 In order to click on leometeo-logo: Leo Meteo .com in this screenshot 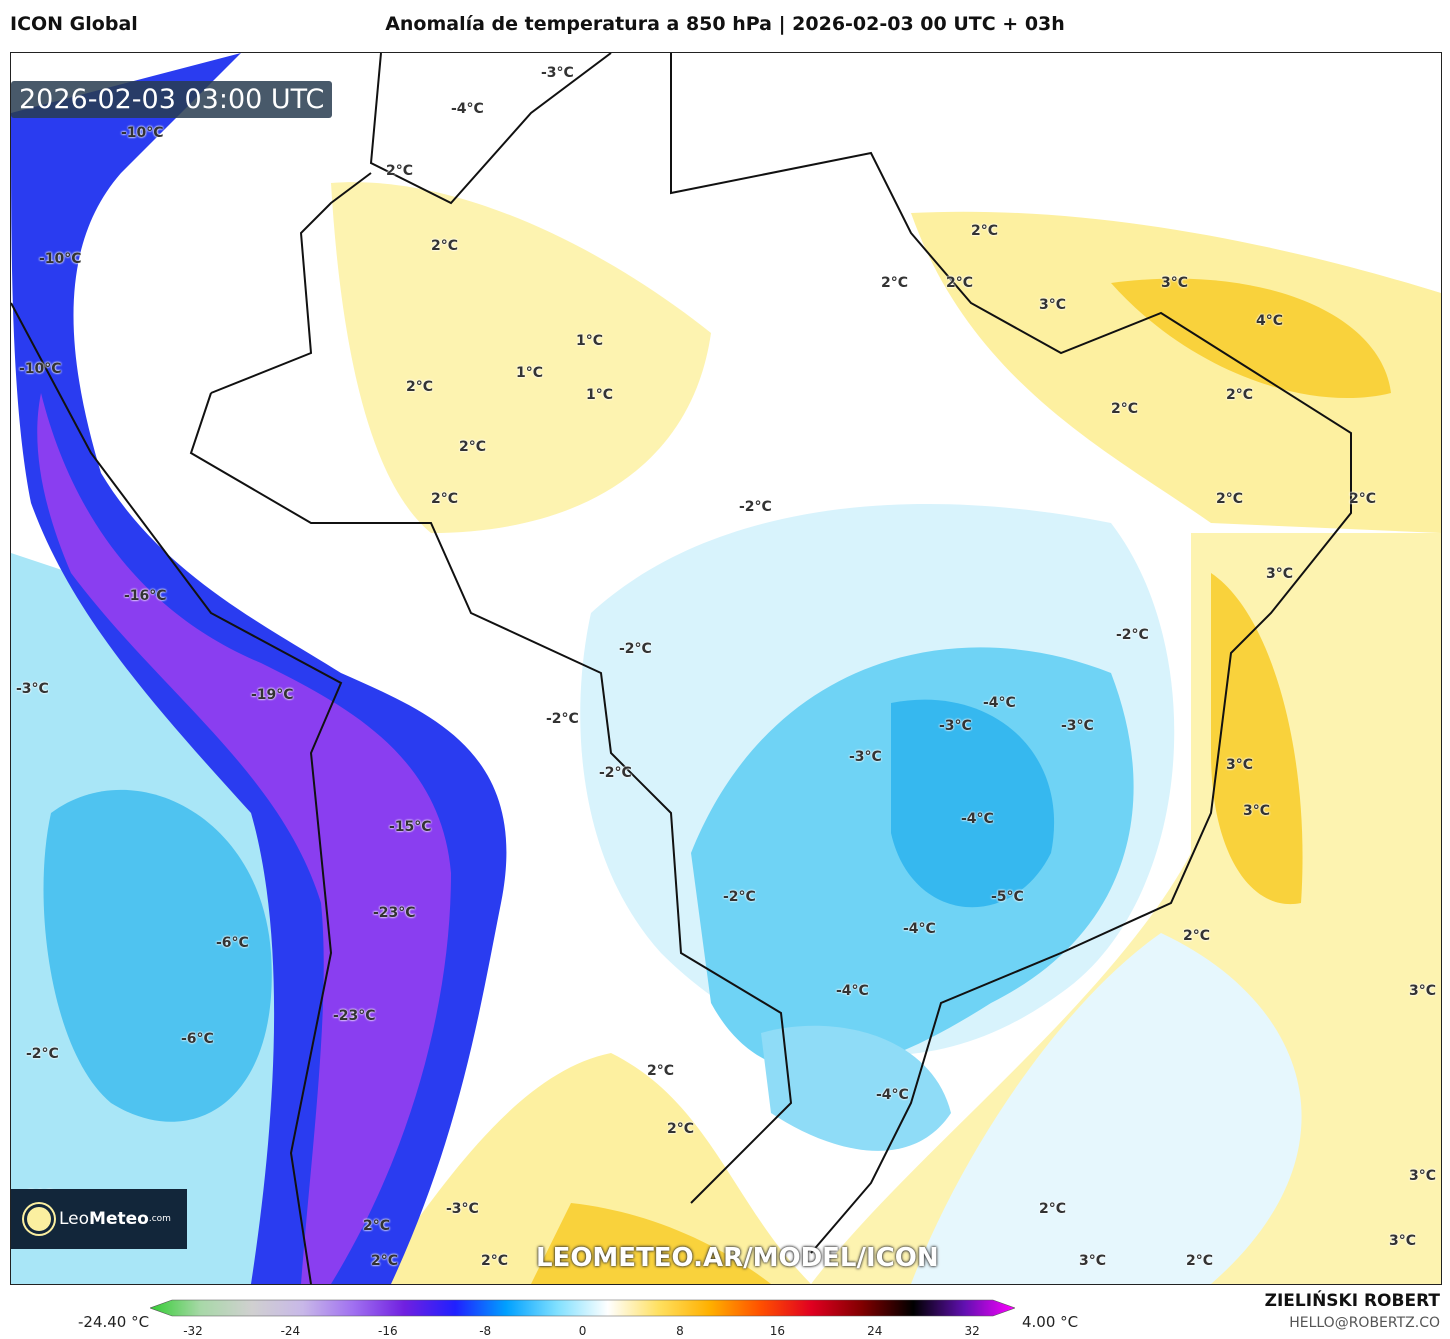, I will do `click(99, 1219)`.